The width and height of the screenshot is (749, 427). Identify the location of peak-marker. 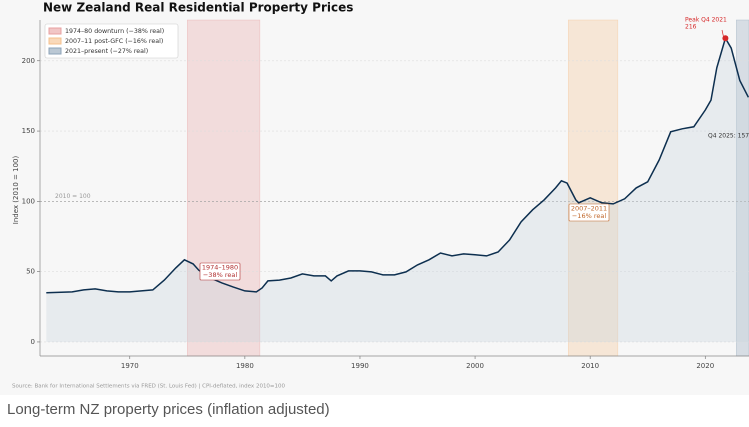
(725, 38).